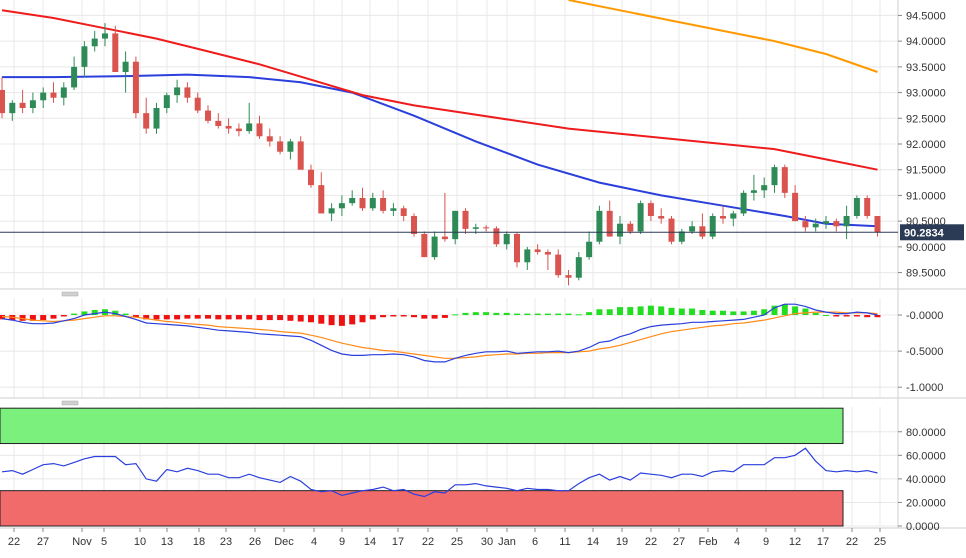  I want to click on x-tick-label: Jan, so click(507, 542).